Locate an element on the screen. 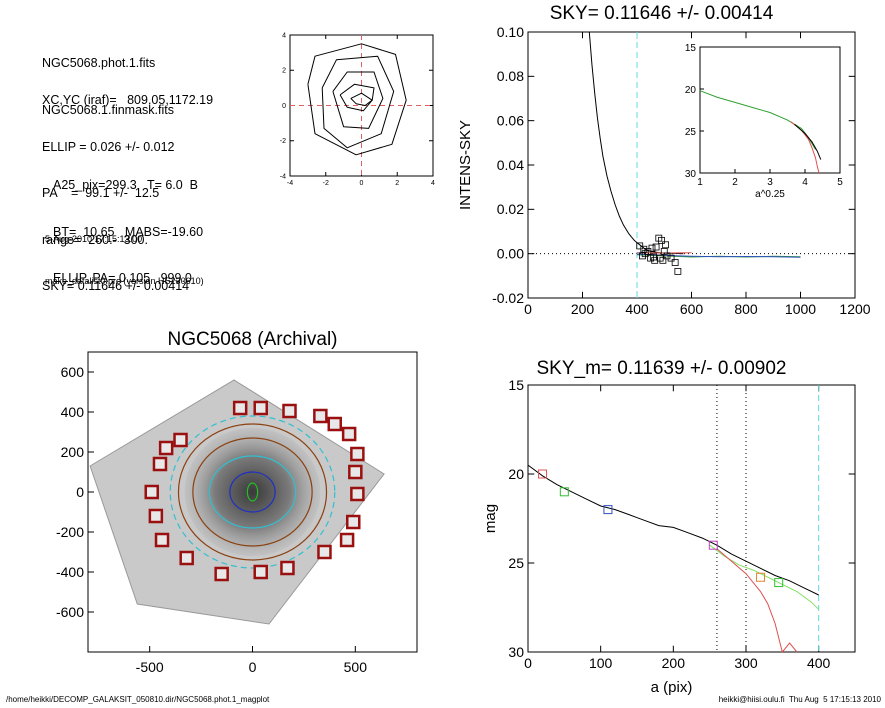  contour-ytick-label: -2 is located at coordinates (283, 141).